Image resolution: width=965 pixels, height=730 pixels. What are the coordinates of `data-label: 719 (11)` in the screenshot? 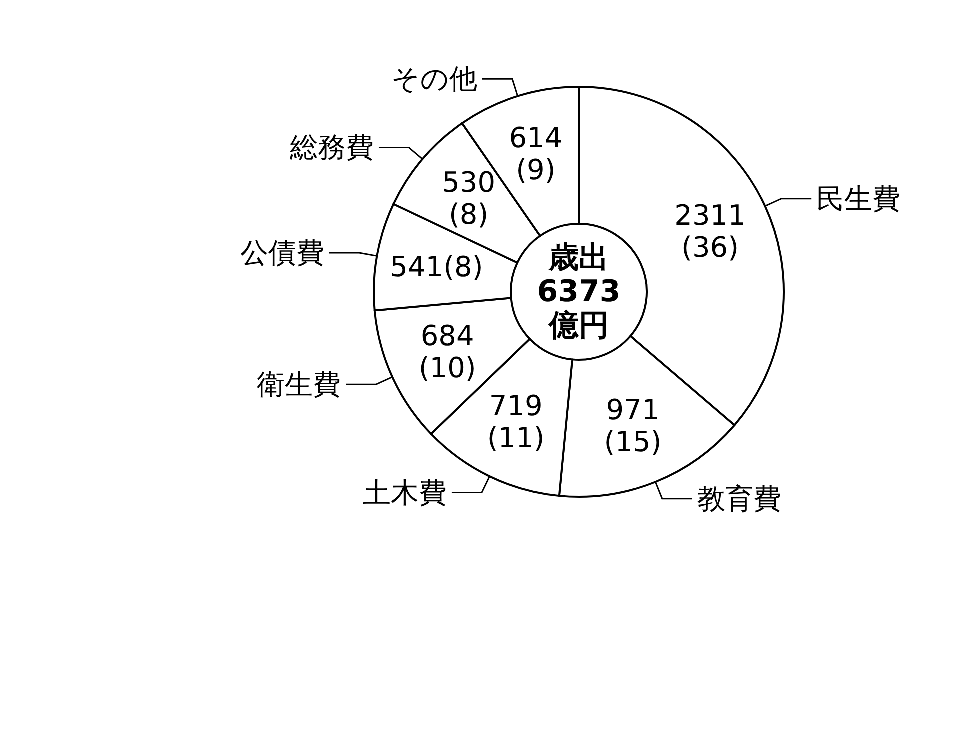 It's located at (516, 422).